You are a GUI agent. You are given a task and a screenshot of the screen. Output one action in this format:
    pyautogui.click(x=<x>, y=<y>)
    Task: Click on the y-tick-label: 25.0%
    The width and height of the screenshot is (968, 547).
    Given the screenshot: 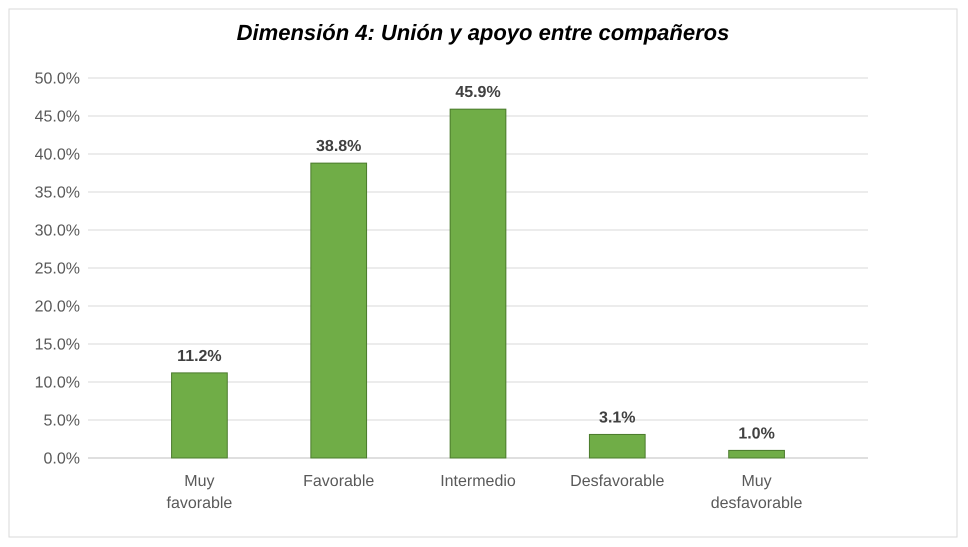 What is the action you would take?
    pyautogui.click(x=57, y=269)
    